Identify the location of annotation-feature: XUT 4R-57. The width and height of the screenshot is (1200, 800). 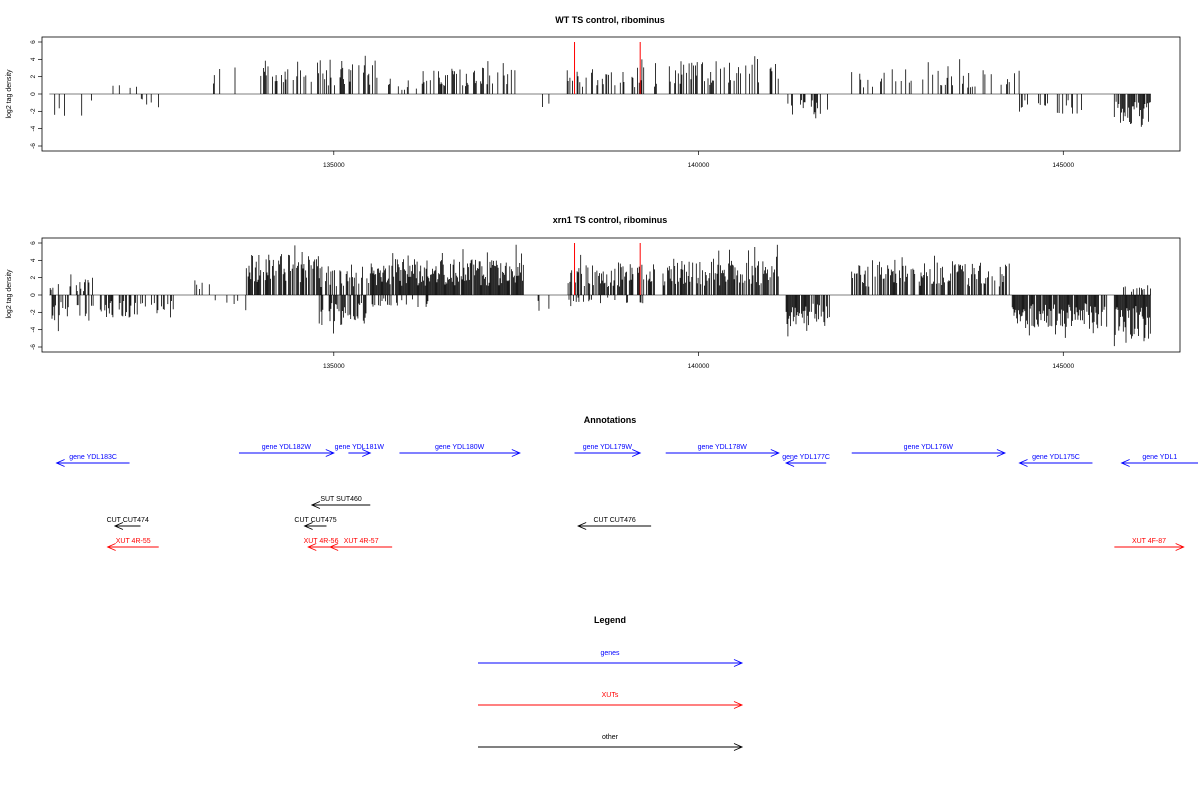
(361, 544).